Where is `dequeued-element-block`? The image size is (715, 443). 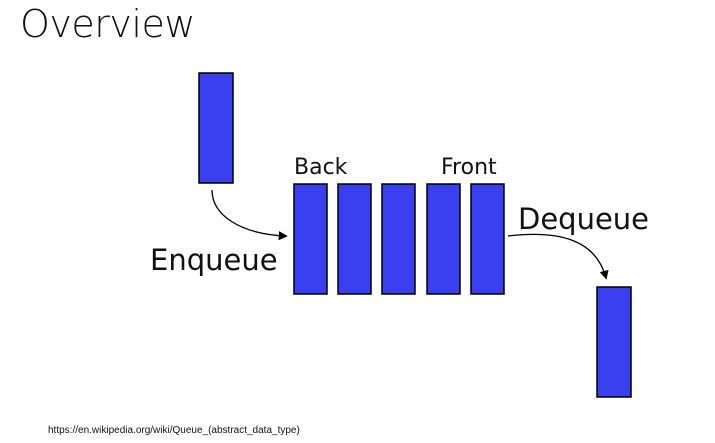
dequeued-element-block is located at coordinates (614, 342).